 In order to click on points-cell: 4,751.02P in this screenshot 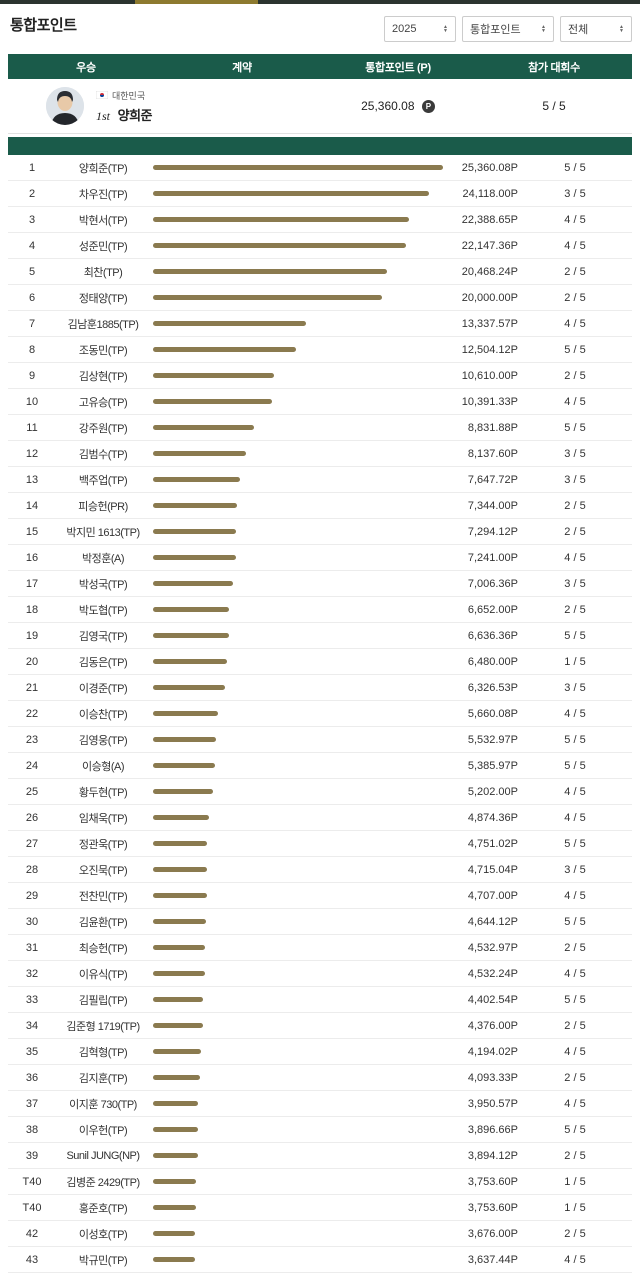, I will do `click(492, 843)`.